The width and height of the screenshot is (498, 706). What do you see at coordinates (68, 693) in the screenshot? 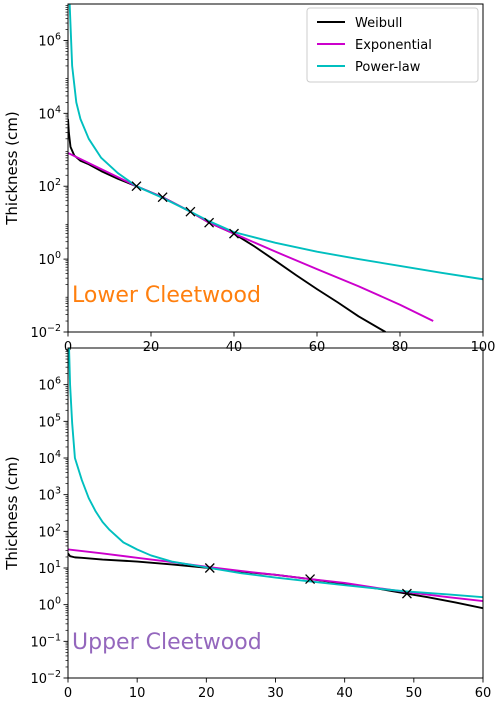
I see `x-tick-label: 0` at bounding box center [68, 693].